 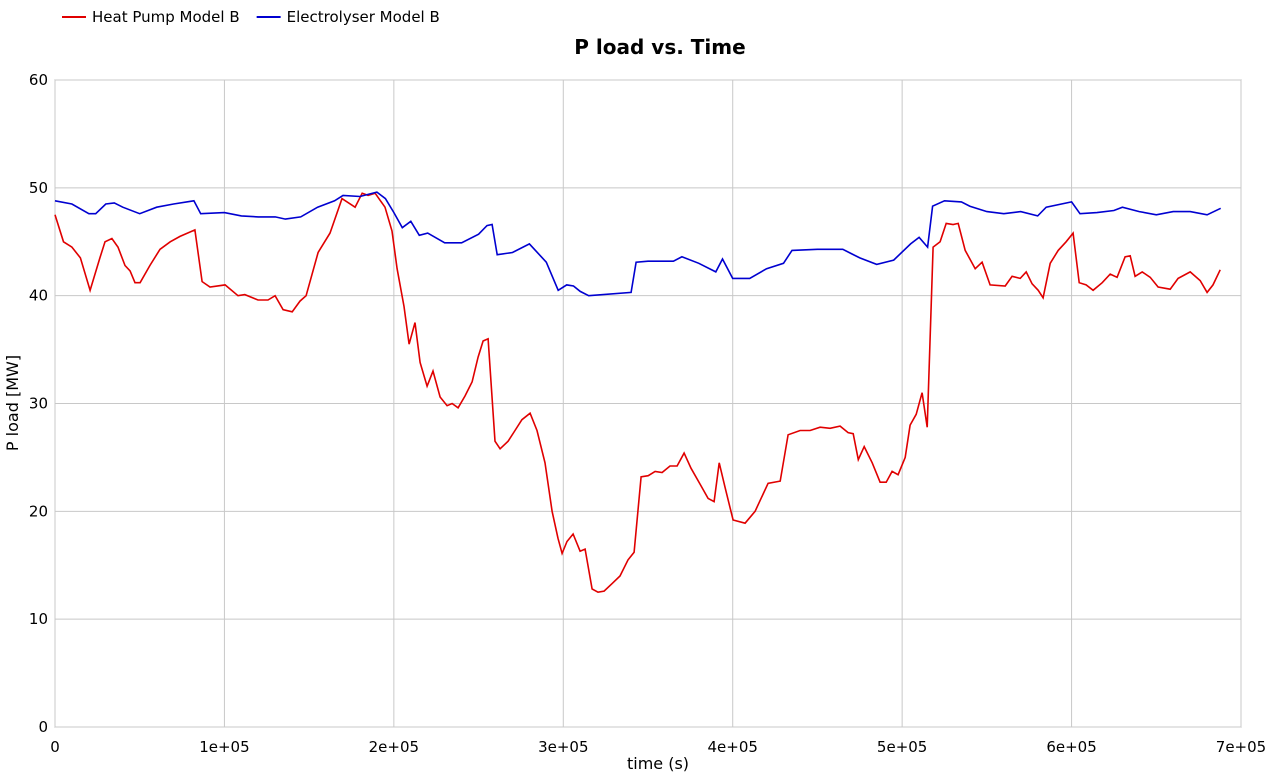 I want to click on x-tick-label: 2e+05, so click(x=394, y=747).